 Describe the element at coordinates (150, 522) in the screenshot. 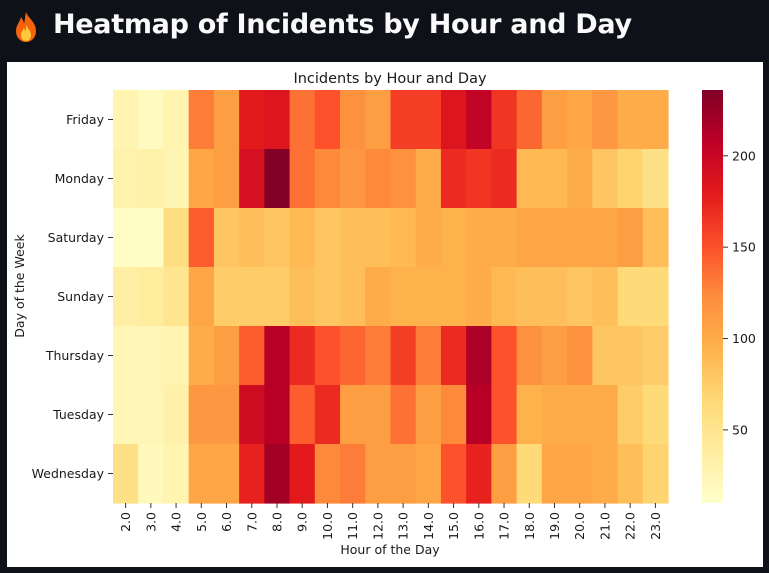

I see `x-tick-label: 3.0` at that location.